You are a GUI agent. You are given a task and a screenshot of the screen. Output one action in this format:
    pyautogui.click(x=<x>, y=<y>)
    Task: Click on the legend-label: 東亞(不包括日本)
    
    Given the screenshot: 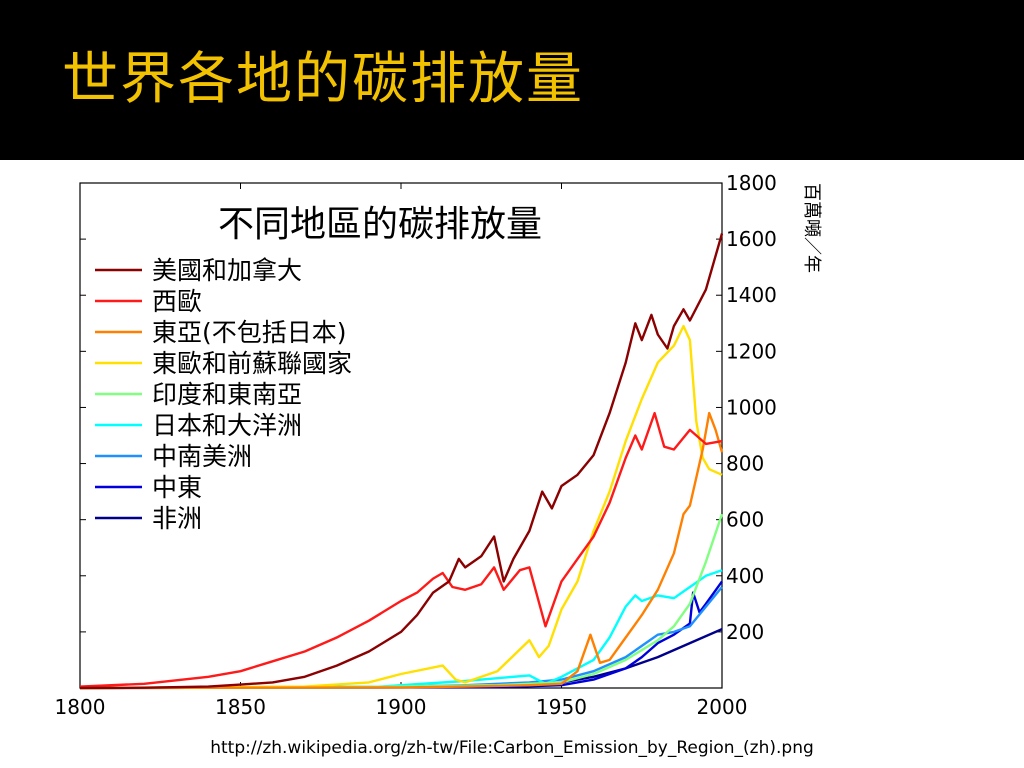 What is the action you would take?
    pyautogui.click(x=249, y=332)
    